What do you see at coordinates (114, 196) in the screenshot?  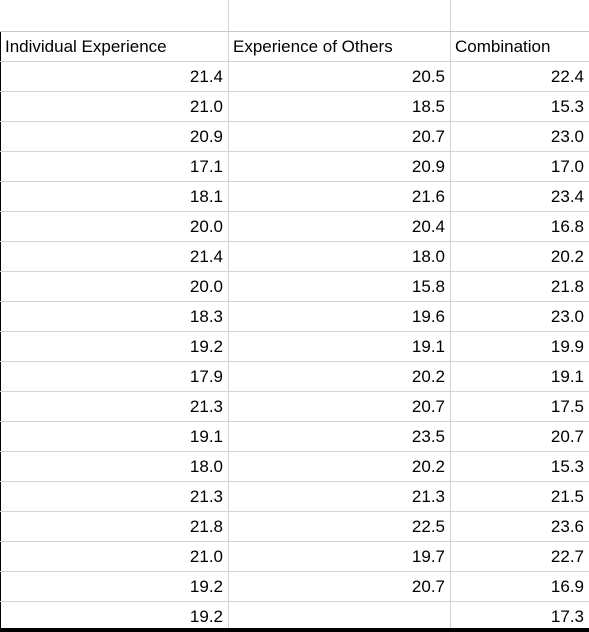 I see `table-cell: 18.1` at bounding box center [114, 196].